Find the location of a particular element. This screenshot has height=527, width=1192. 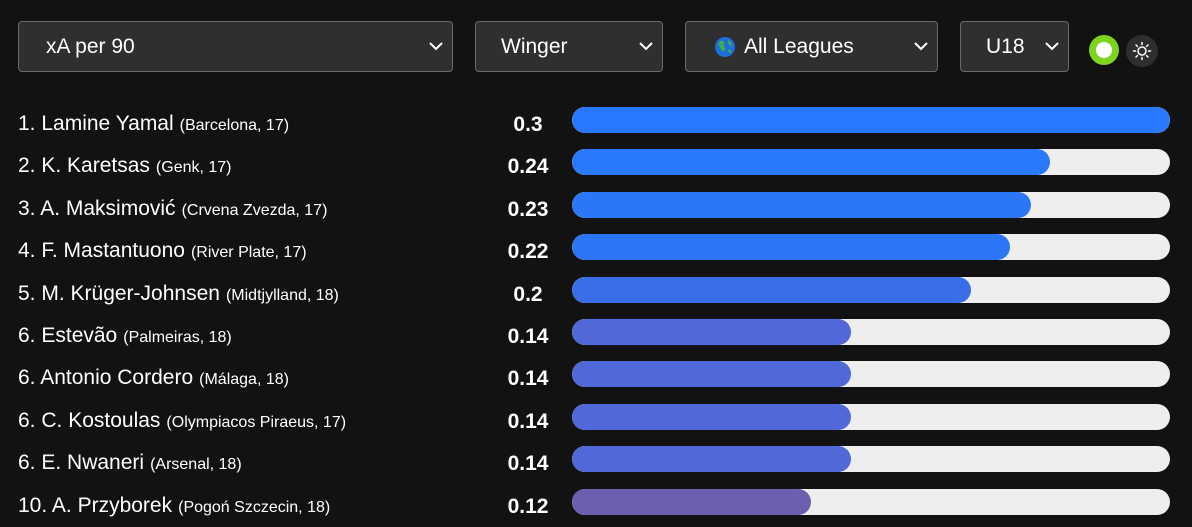

list-item: 2. K. Karetsas (Genk, 17) 0.24 is located at coordinates (596, 166).